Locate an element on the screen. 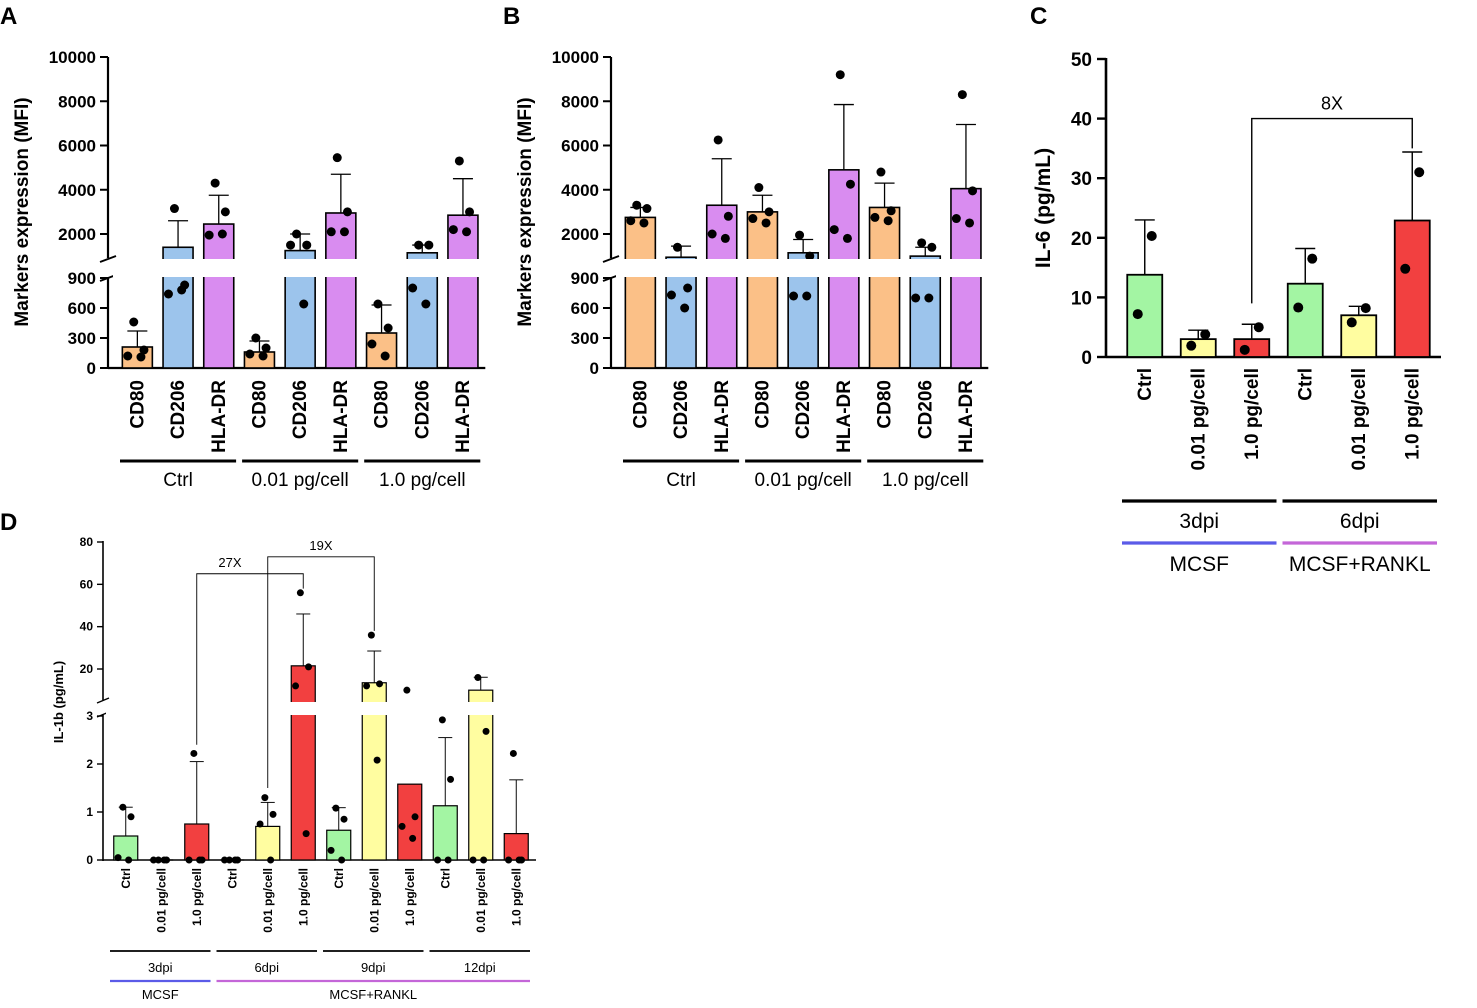  group-label-D-2: 9dpi is located at coordinates (373, 967).